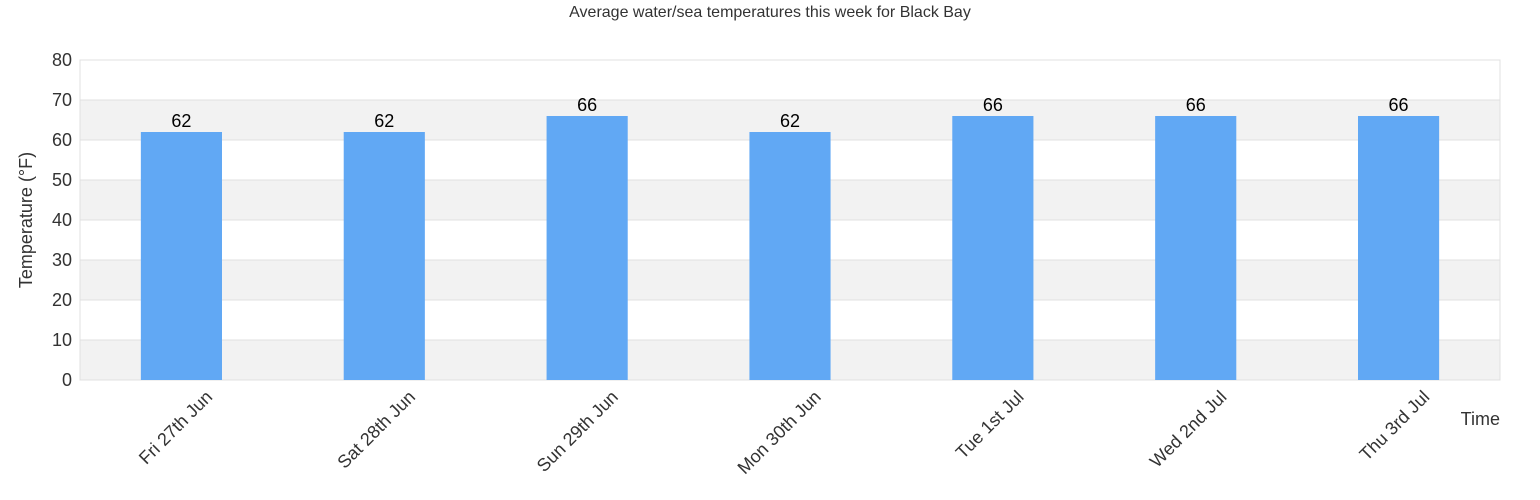  Describe the element at coordinates (62, 180) in the screenshot. I see `y-tick-label: 50` at that location.